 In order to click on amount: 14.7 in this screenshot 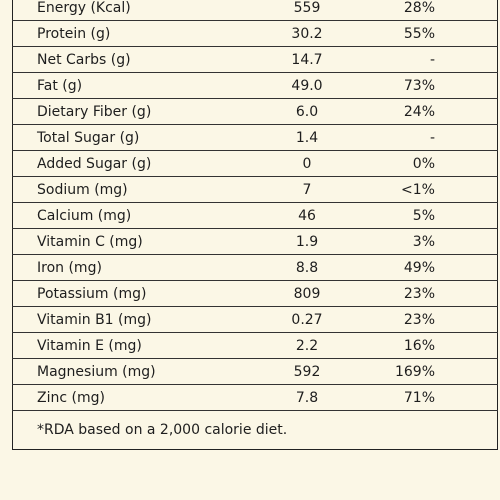, I will do `click(307, 59)`.